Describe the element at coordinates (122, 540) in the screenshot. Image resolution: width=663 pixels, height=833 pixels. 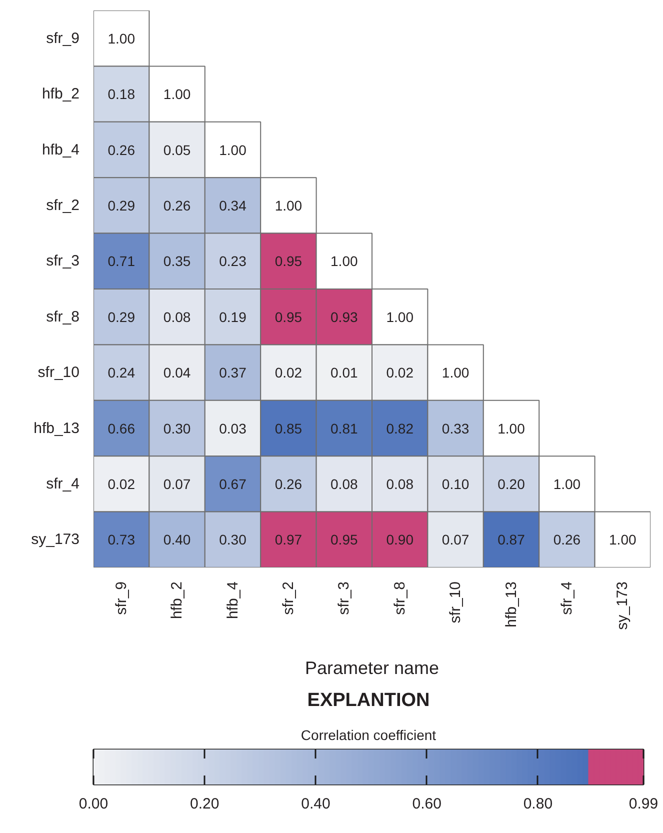
I see `data-label: 0.73` at that location.